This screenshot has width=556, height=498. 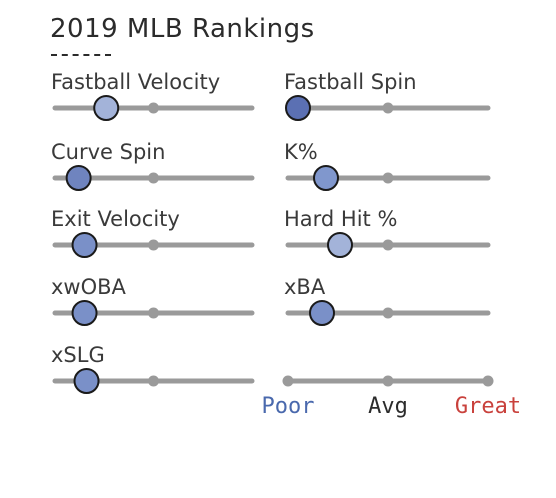 I want to click on slider-xwoba-avg-tick, so click(x=153, y=313).